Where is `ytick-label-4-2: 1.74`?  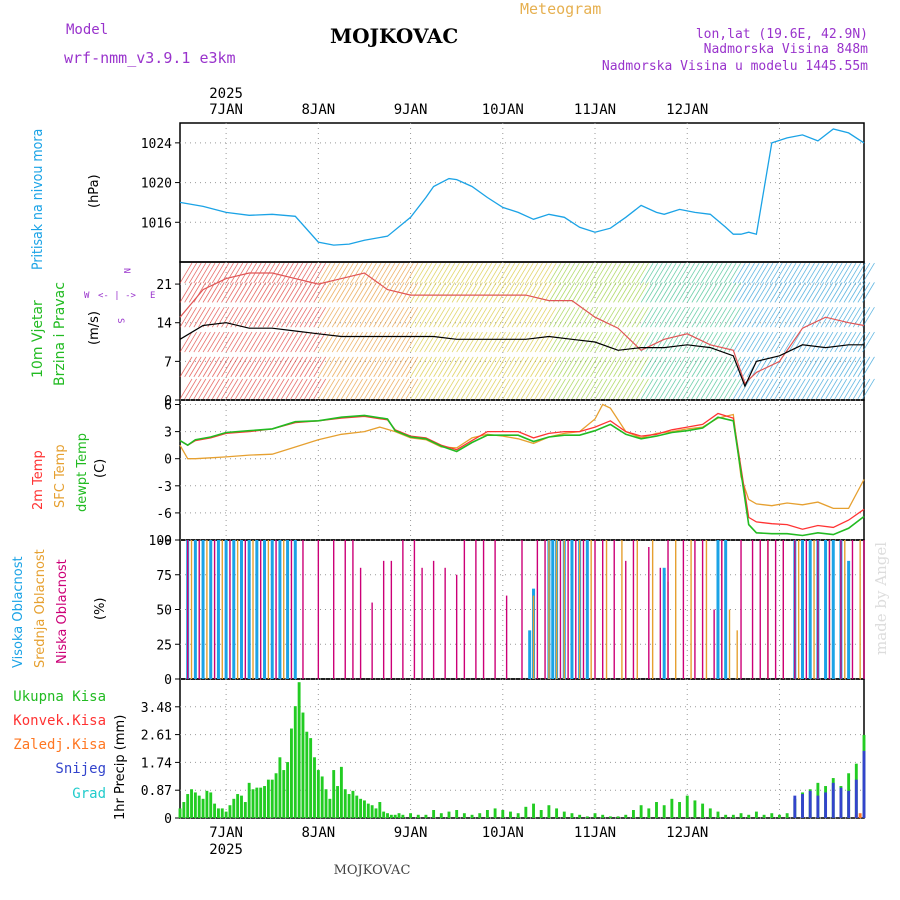
ytick-label-4-2: 1.74 is located at coordinates (156, 763).